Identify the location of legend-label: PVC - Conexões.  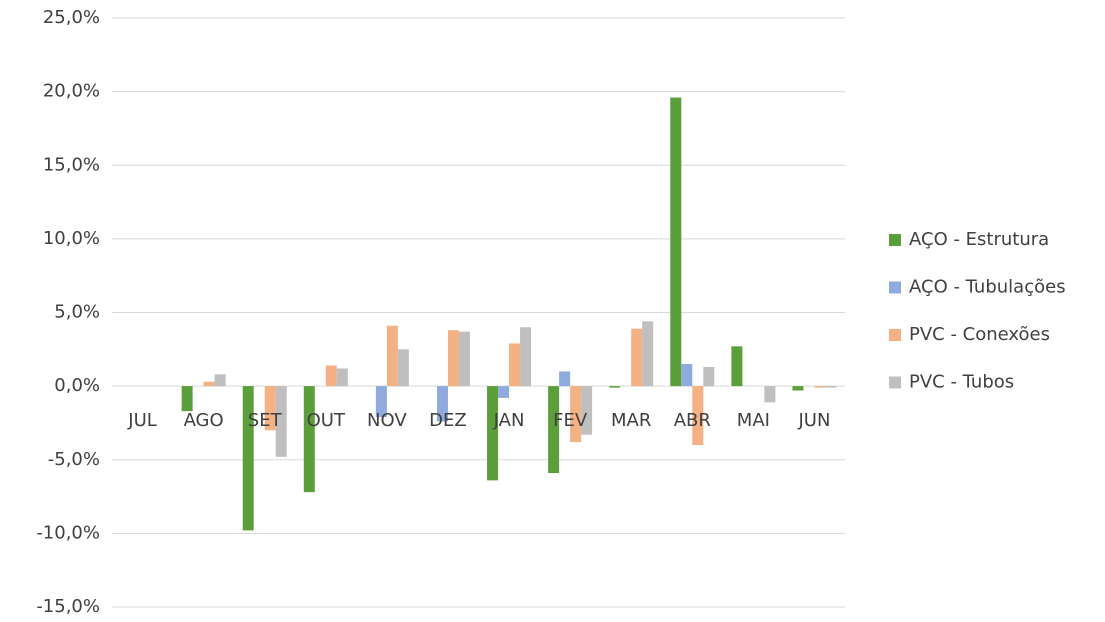
(979, 334).